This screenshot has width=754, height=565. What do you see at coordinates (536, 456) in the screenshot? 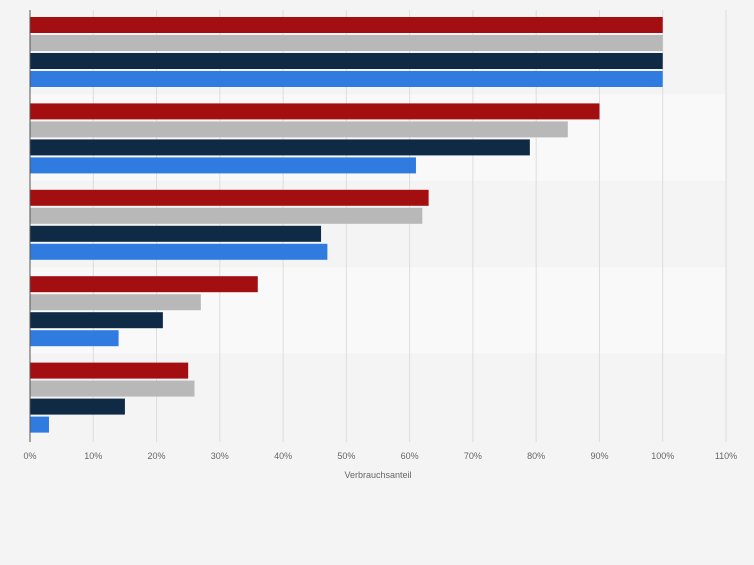
I see `x-tick-label: 80%` at bounding box center [536, 456].